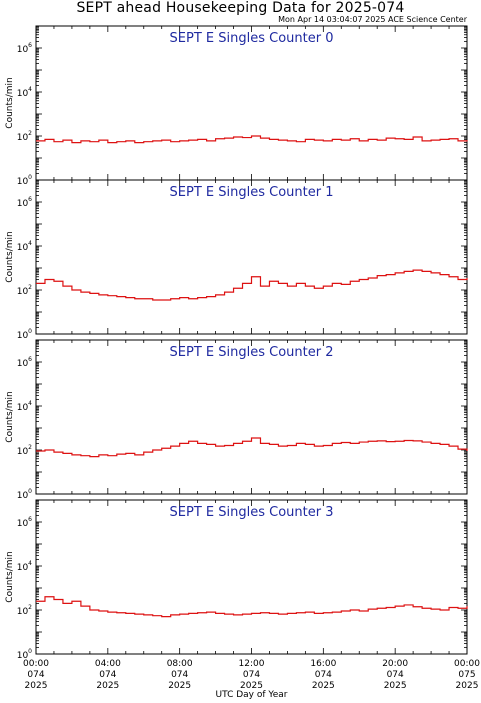 The image size is (481, 703). I want to click on panel-title: SEPT E Singles Counter 1, so click(252, 192).